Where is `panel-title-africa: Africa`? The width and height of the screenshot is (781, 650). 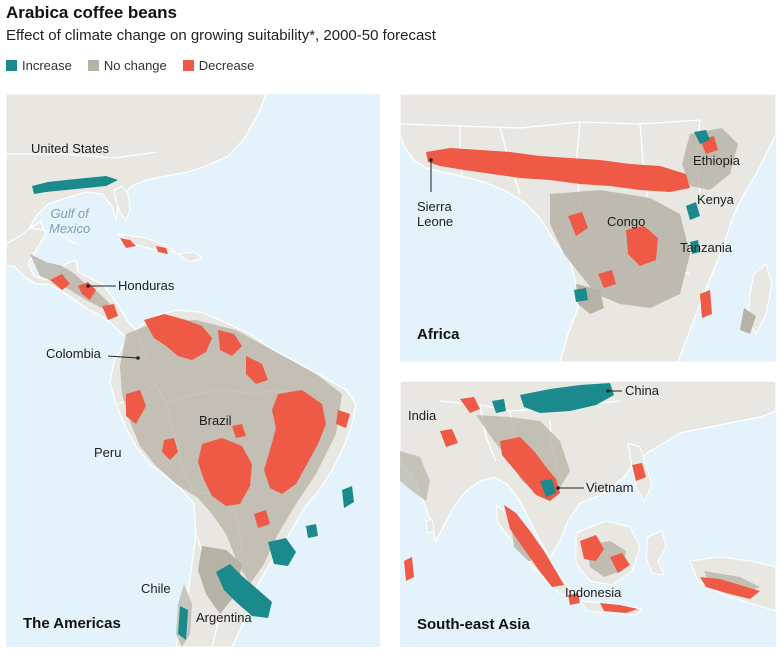 panel-title-africa: Africa is located at coordinates (438, 334).